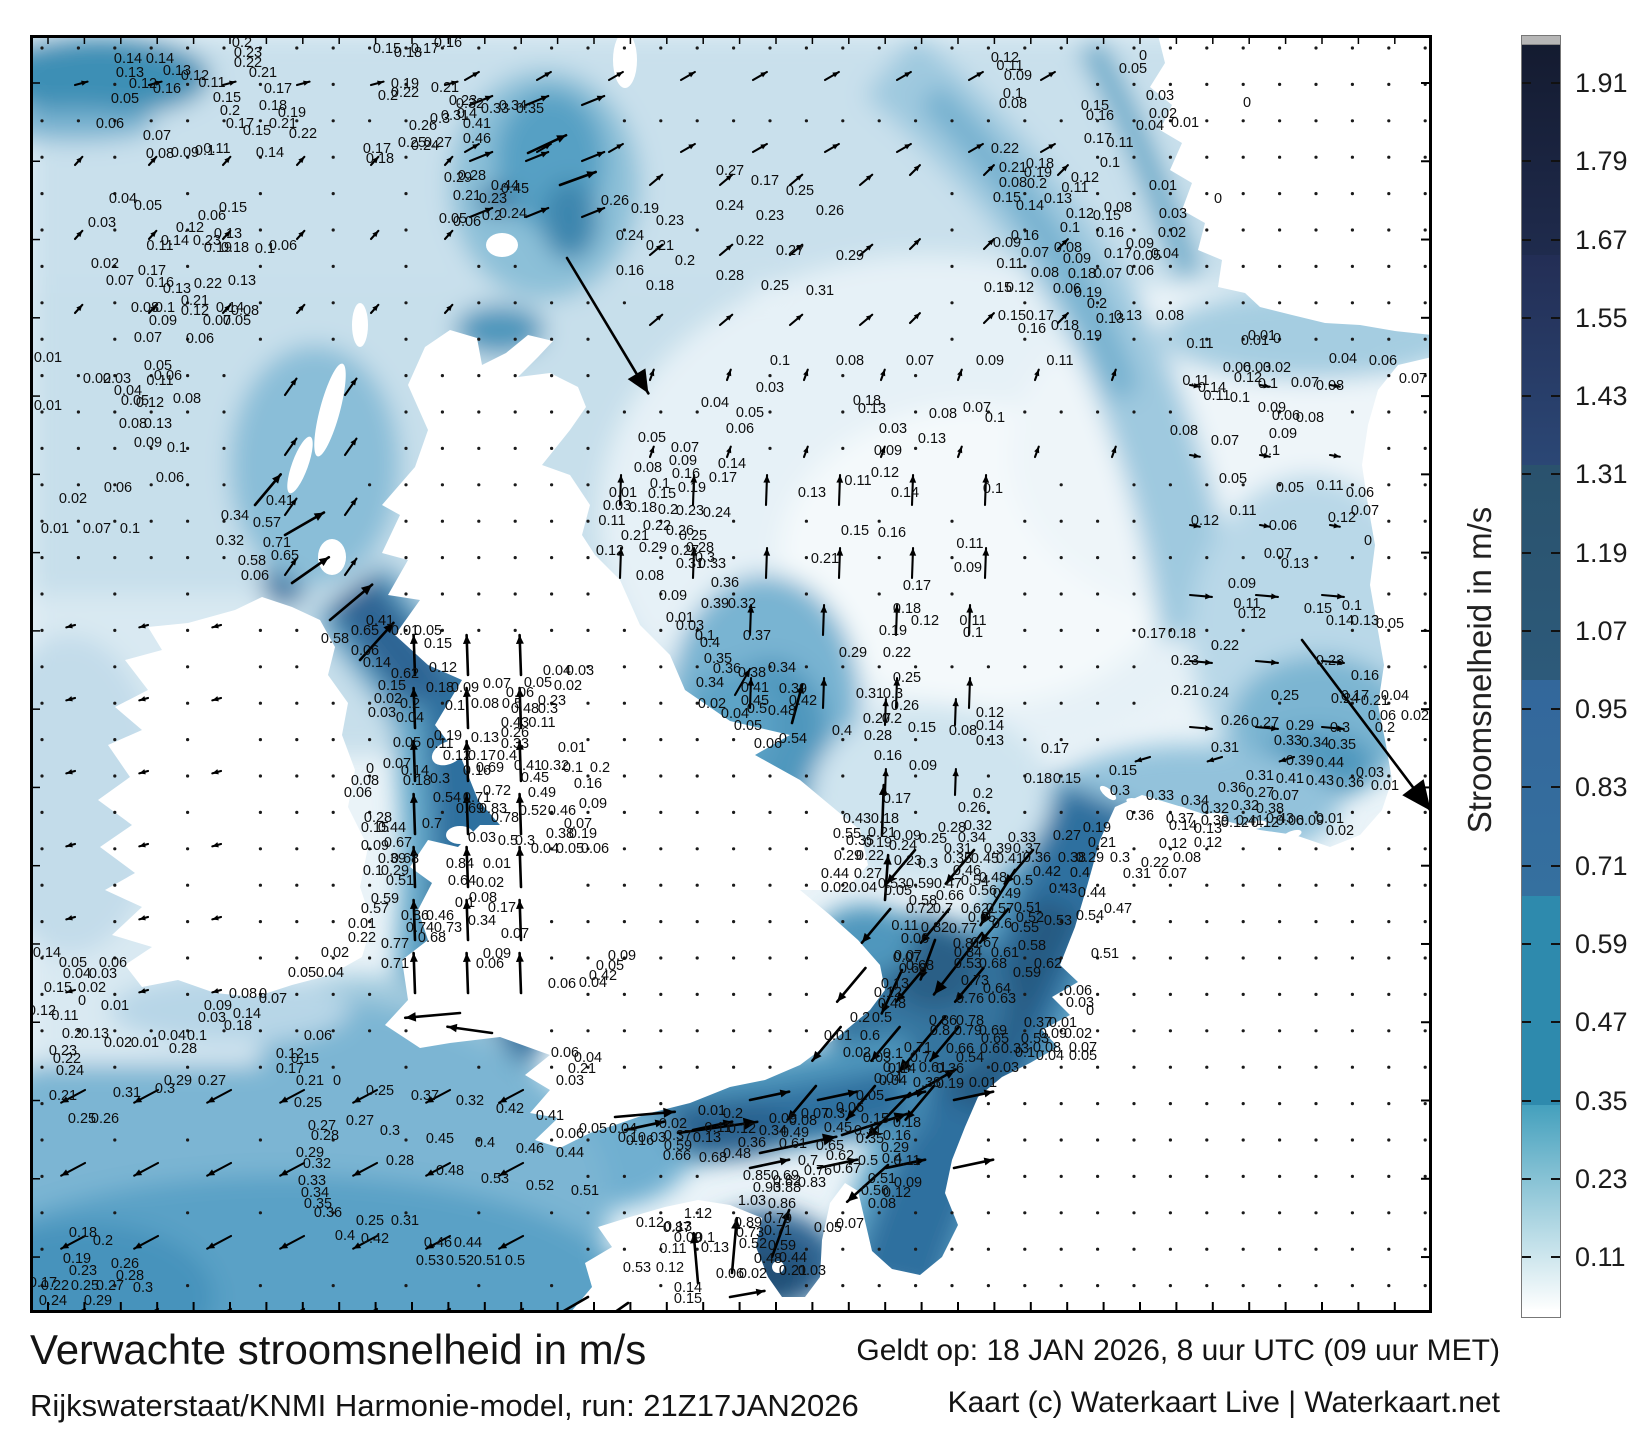 The image size is (1650, 1450). I want to click on svg-text: 0.39, so click(998, 849).